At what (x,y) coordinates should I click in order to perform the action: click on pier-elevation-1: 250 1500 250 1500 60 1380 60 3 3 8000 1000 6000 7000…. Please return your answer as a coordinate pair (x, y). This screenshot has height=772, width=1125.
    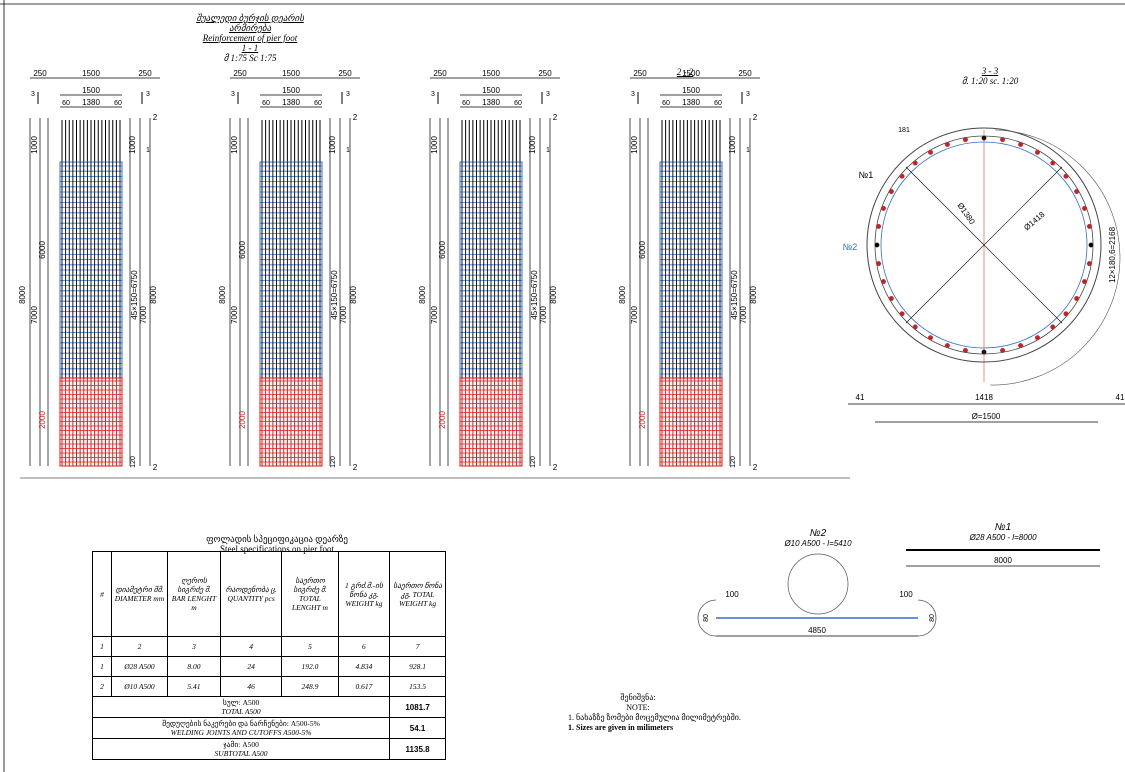
    Looking at the image, I should click on (89, 270).